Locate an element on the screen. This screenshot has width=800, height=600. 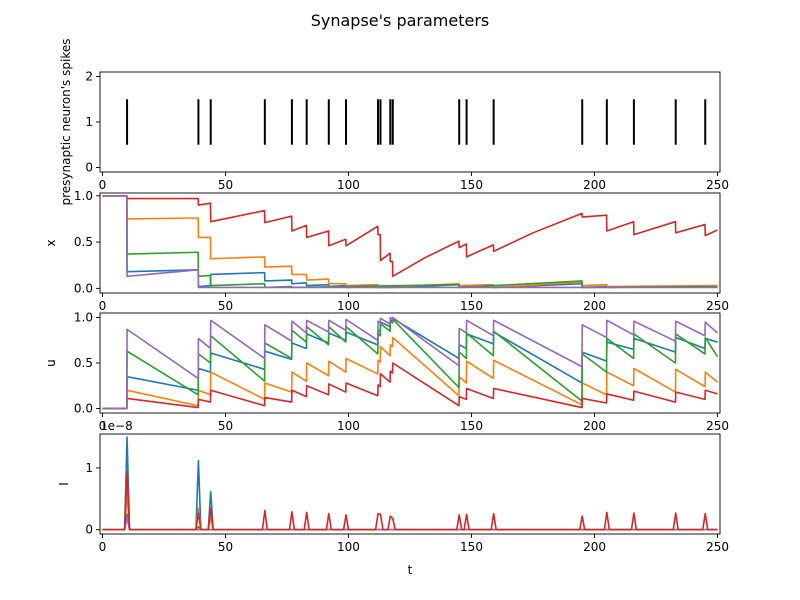
y-axis-label-u: u is located at coordinates (51, 363).